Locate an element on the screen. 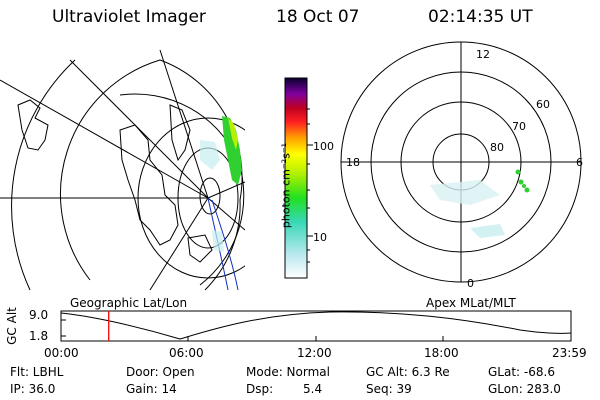 The width and height of the screenshot is (600, 400). status-ip: IP: 36.0 is located at coordinates (33, 389).